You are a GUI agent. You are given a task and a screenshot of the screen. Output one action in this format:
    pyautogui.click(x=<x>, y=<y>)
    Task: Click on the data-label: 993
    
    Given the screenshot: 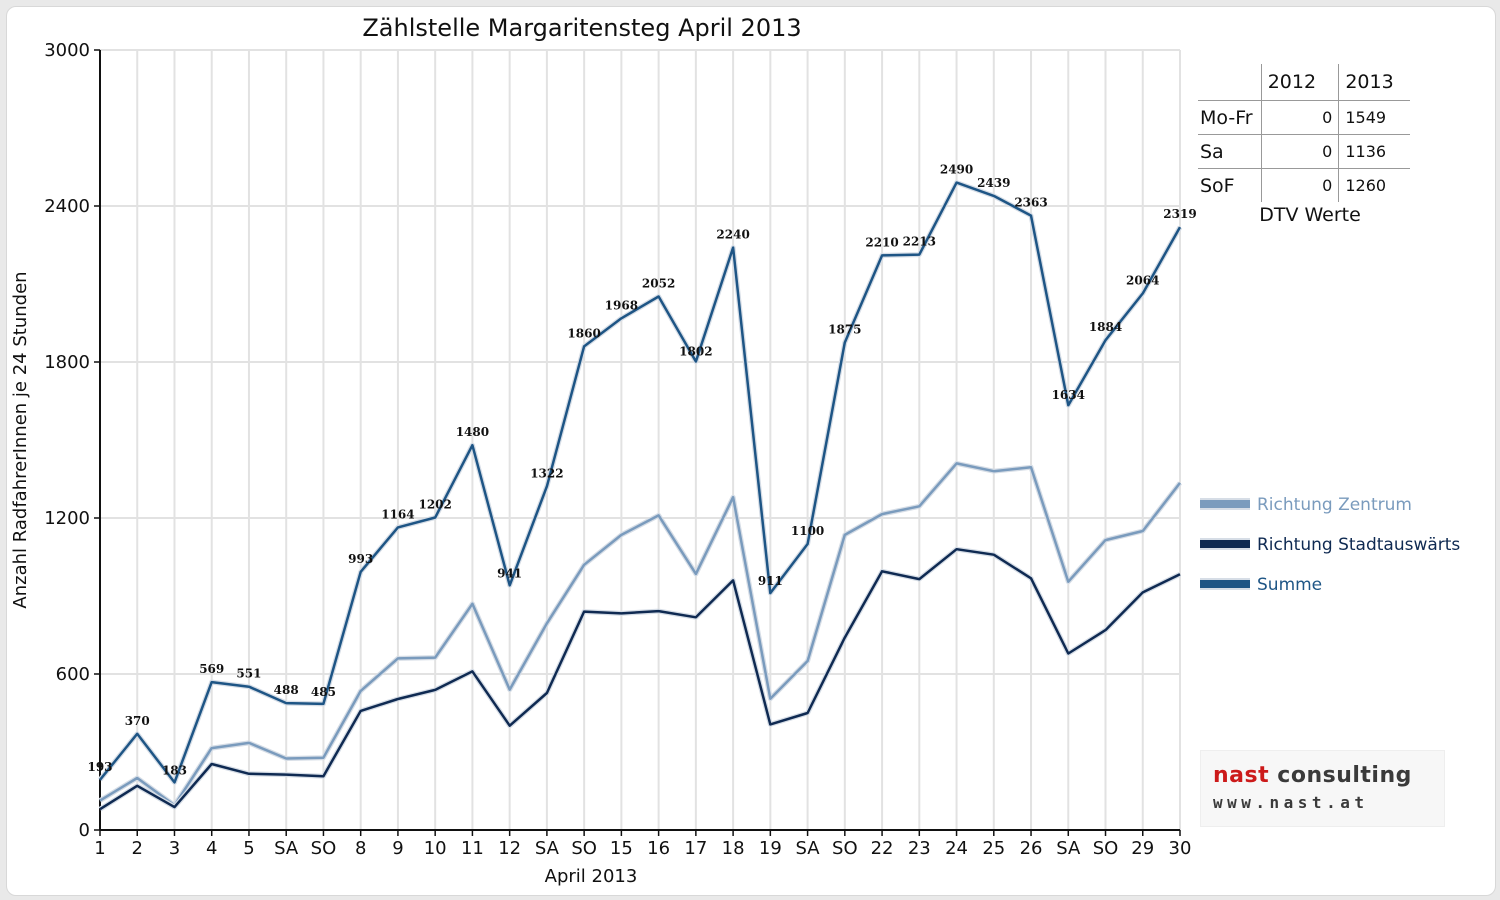 What is the action you would take?
    pyautogui.click(x=360, y=559)
    